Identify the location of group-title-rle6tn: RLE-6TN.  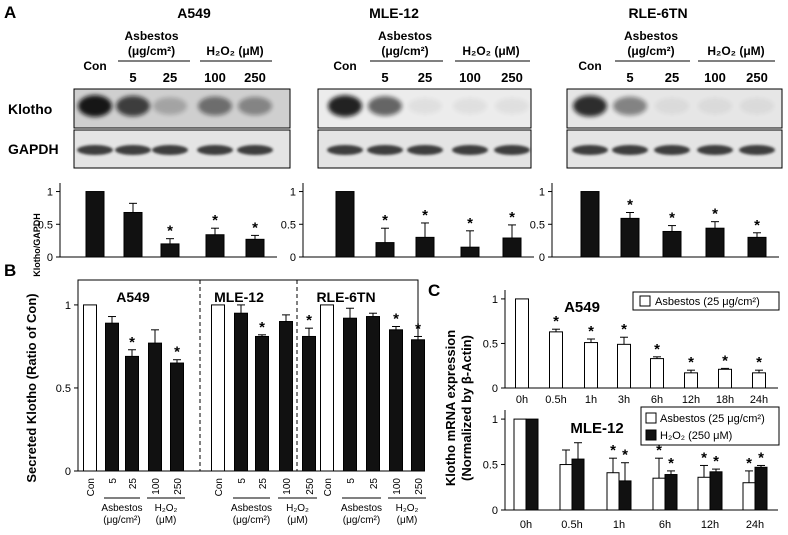
(657, 13).